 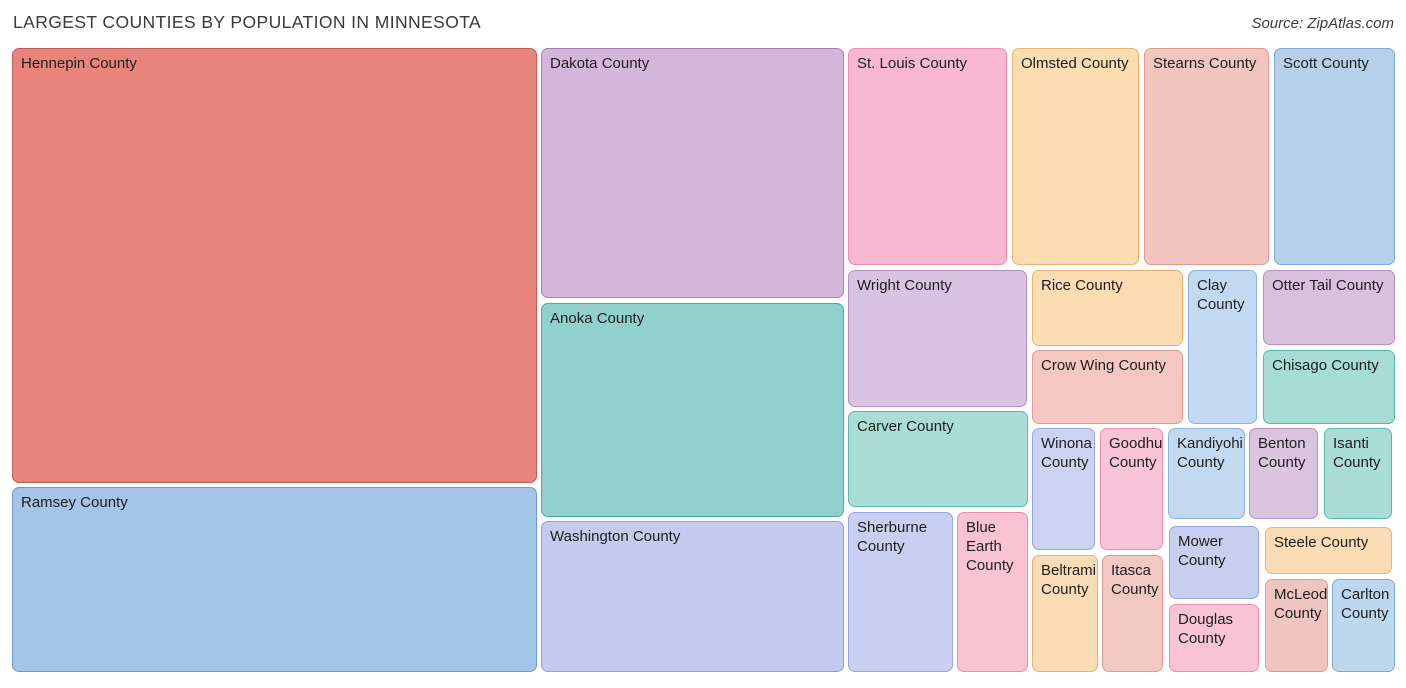 I want to click on tile-label: Mower County, so click(x=1202, y=551).